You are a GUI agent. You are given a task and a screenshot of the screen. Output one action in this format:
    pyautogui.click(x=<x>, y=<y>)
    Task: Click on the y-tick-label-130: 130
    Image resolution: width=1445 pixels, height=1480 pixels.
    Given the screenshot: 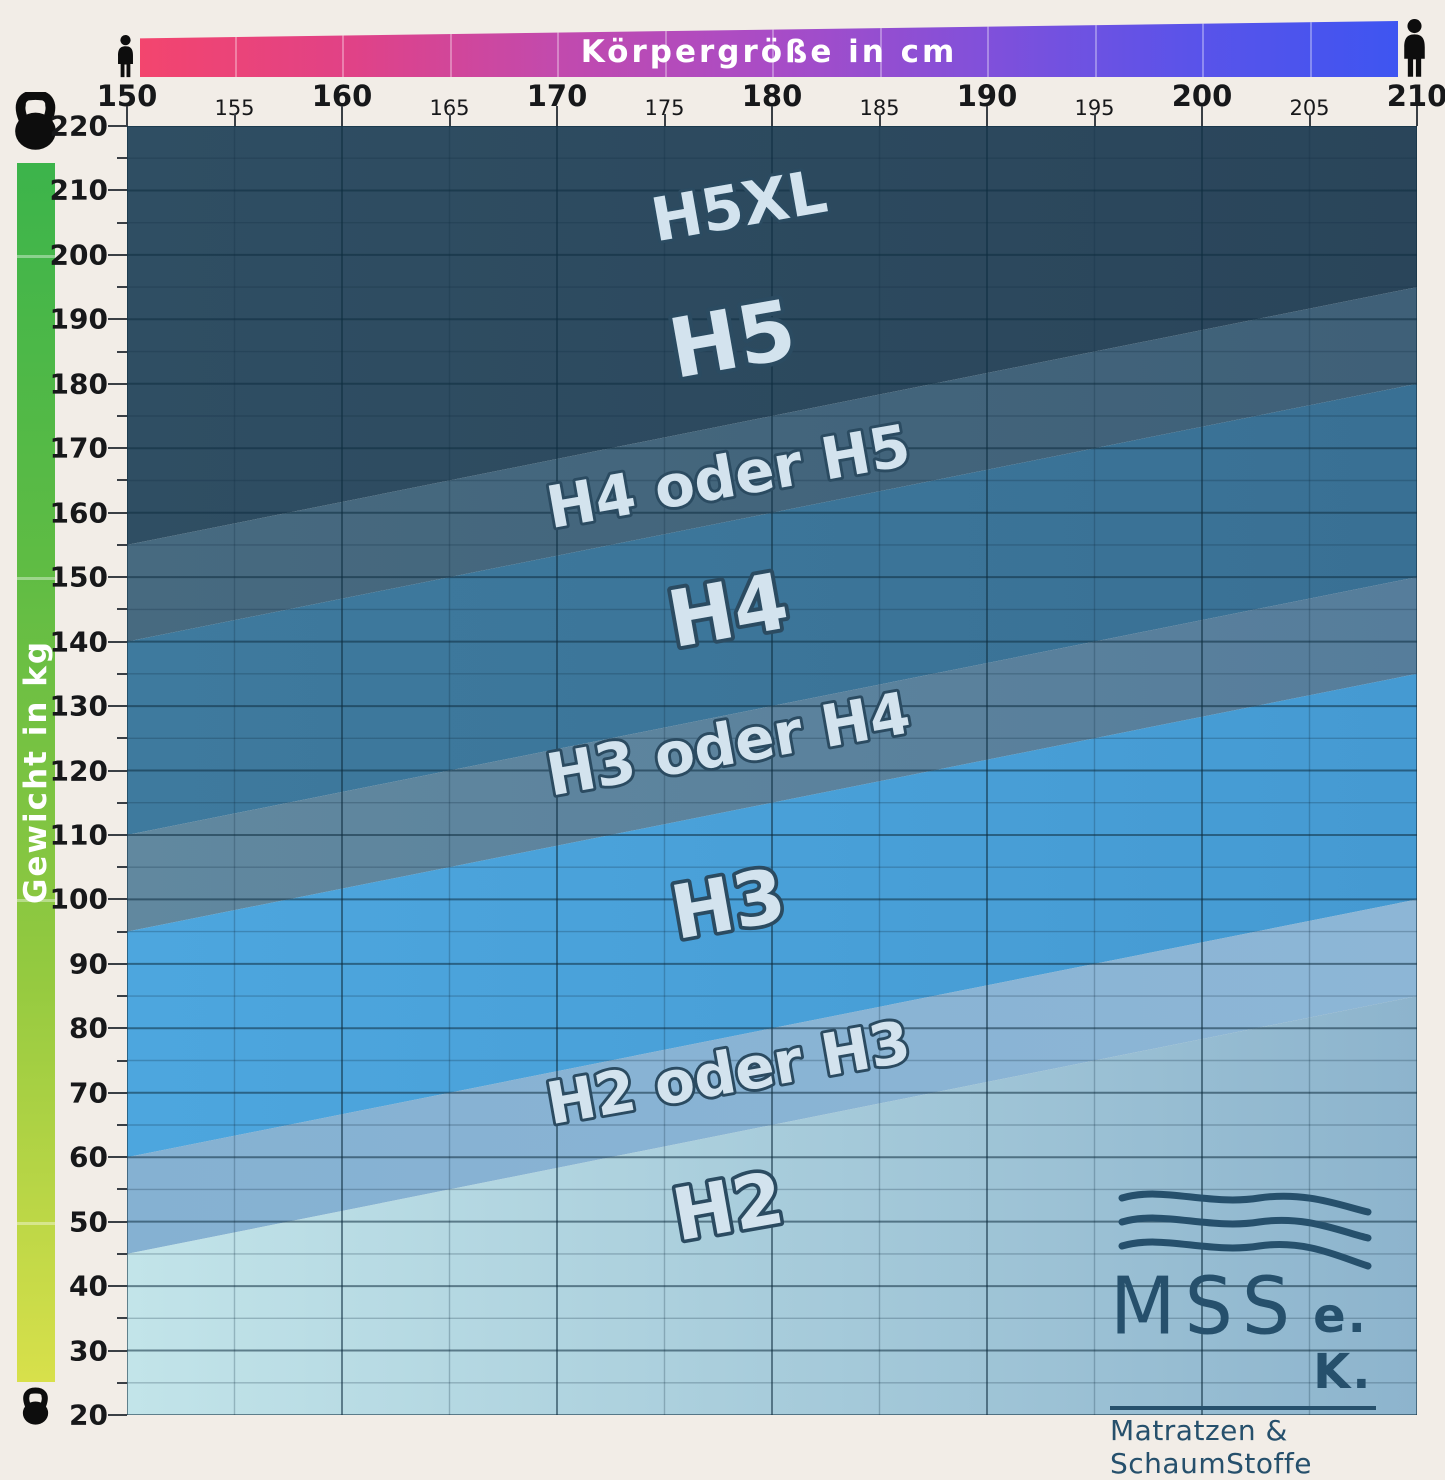 What is the action you would take?
    pyautogui.click(x=78, y=706)
    